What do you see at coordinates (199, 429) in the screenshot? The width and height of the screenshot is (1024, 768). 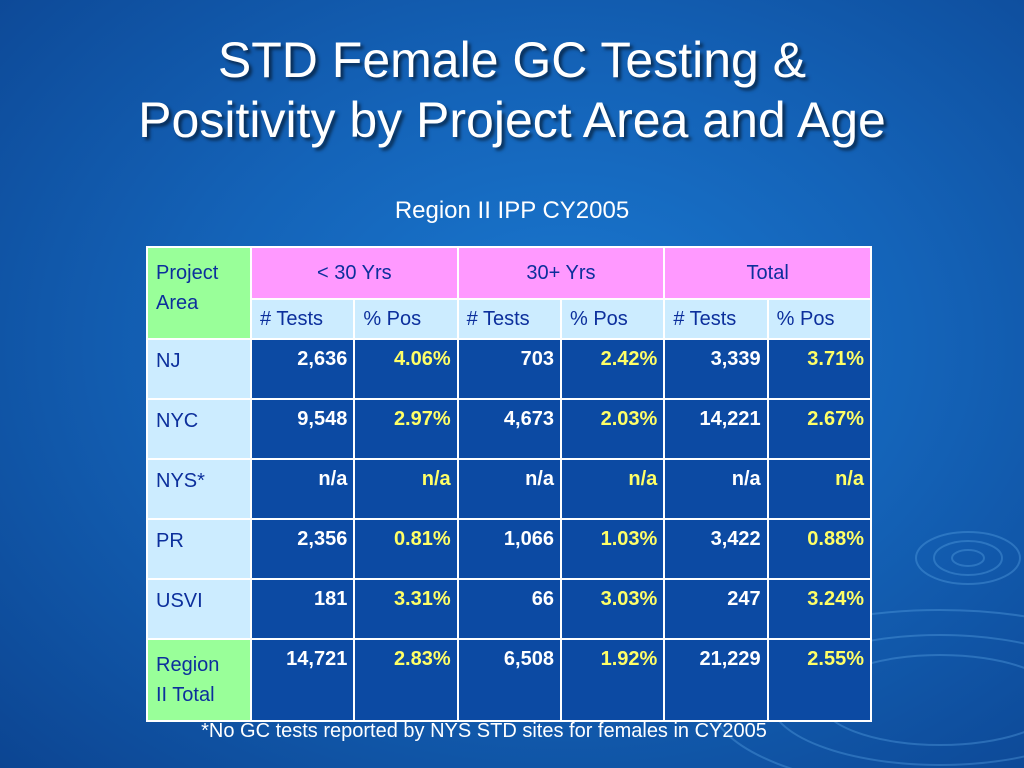 I see `row-header: NYC` at bounding box center [199, 429].